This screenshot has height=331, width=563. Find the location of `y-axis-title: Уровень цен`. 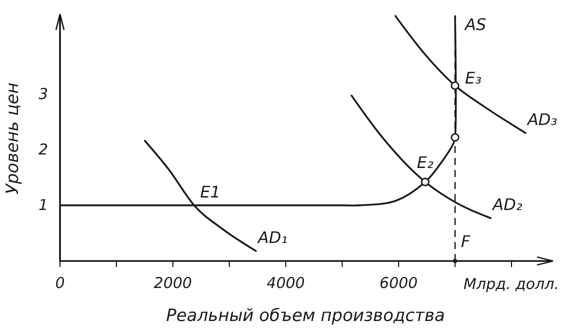

y-axis-title: Уровень цен is located at coordinates (13, 138).